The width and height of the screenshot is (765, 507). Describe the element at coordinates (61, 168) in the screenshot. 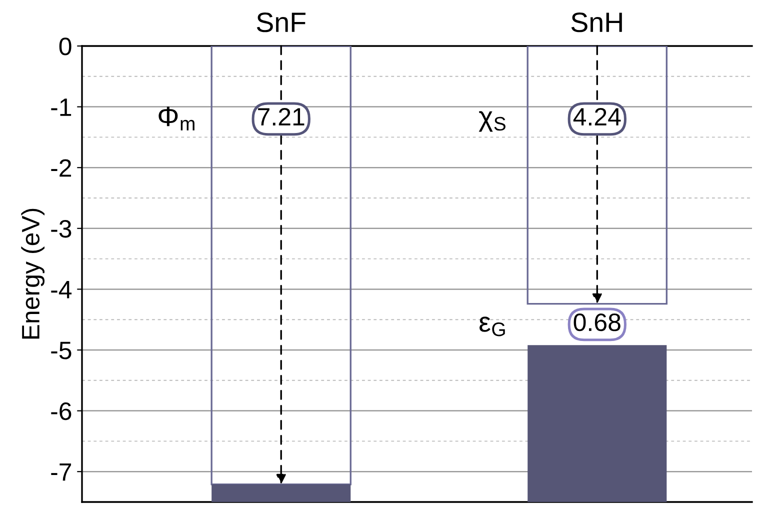

I see `y-tick-label: -2` at that location.